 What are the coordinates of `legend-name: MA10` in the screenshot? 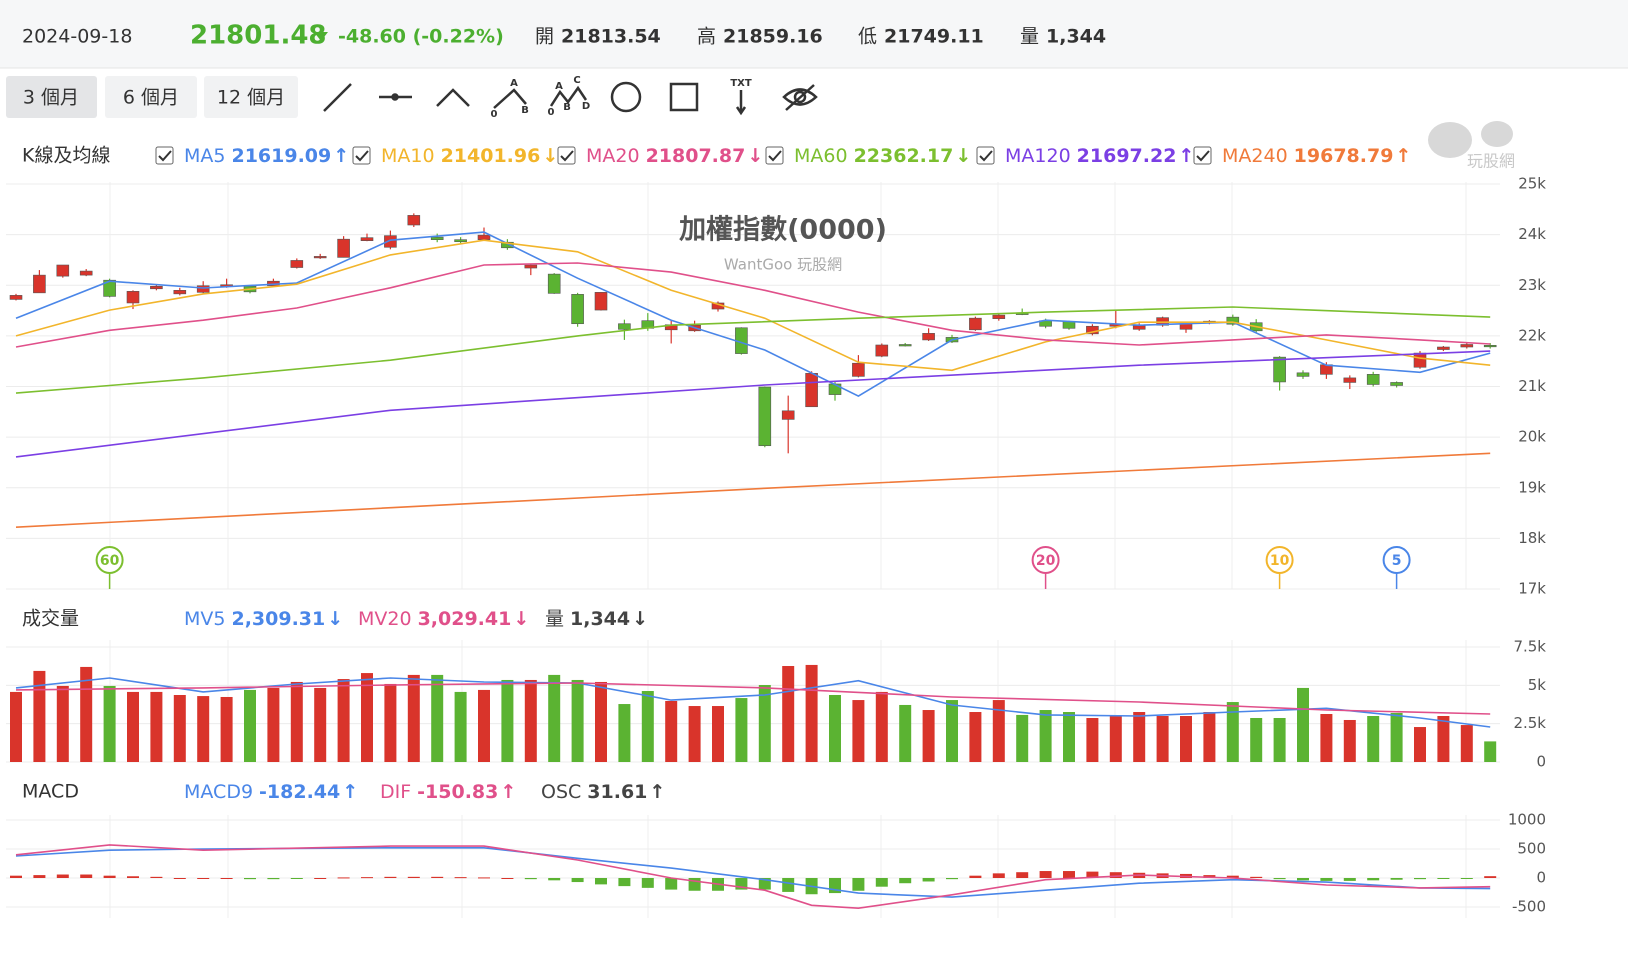 It's located at (408, 156).